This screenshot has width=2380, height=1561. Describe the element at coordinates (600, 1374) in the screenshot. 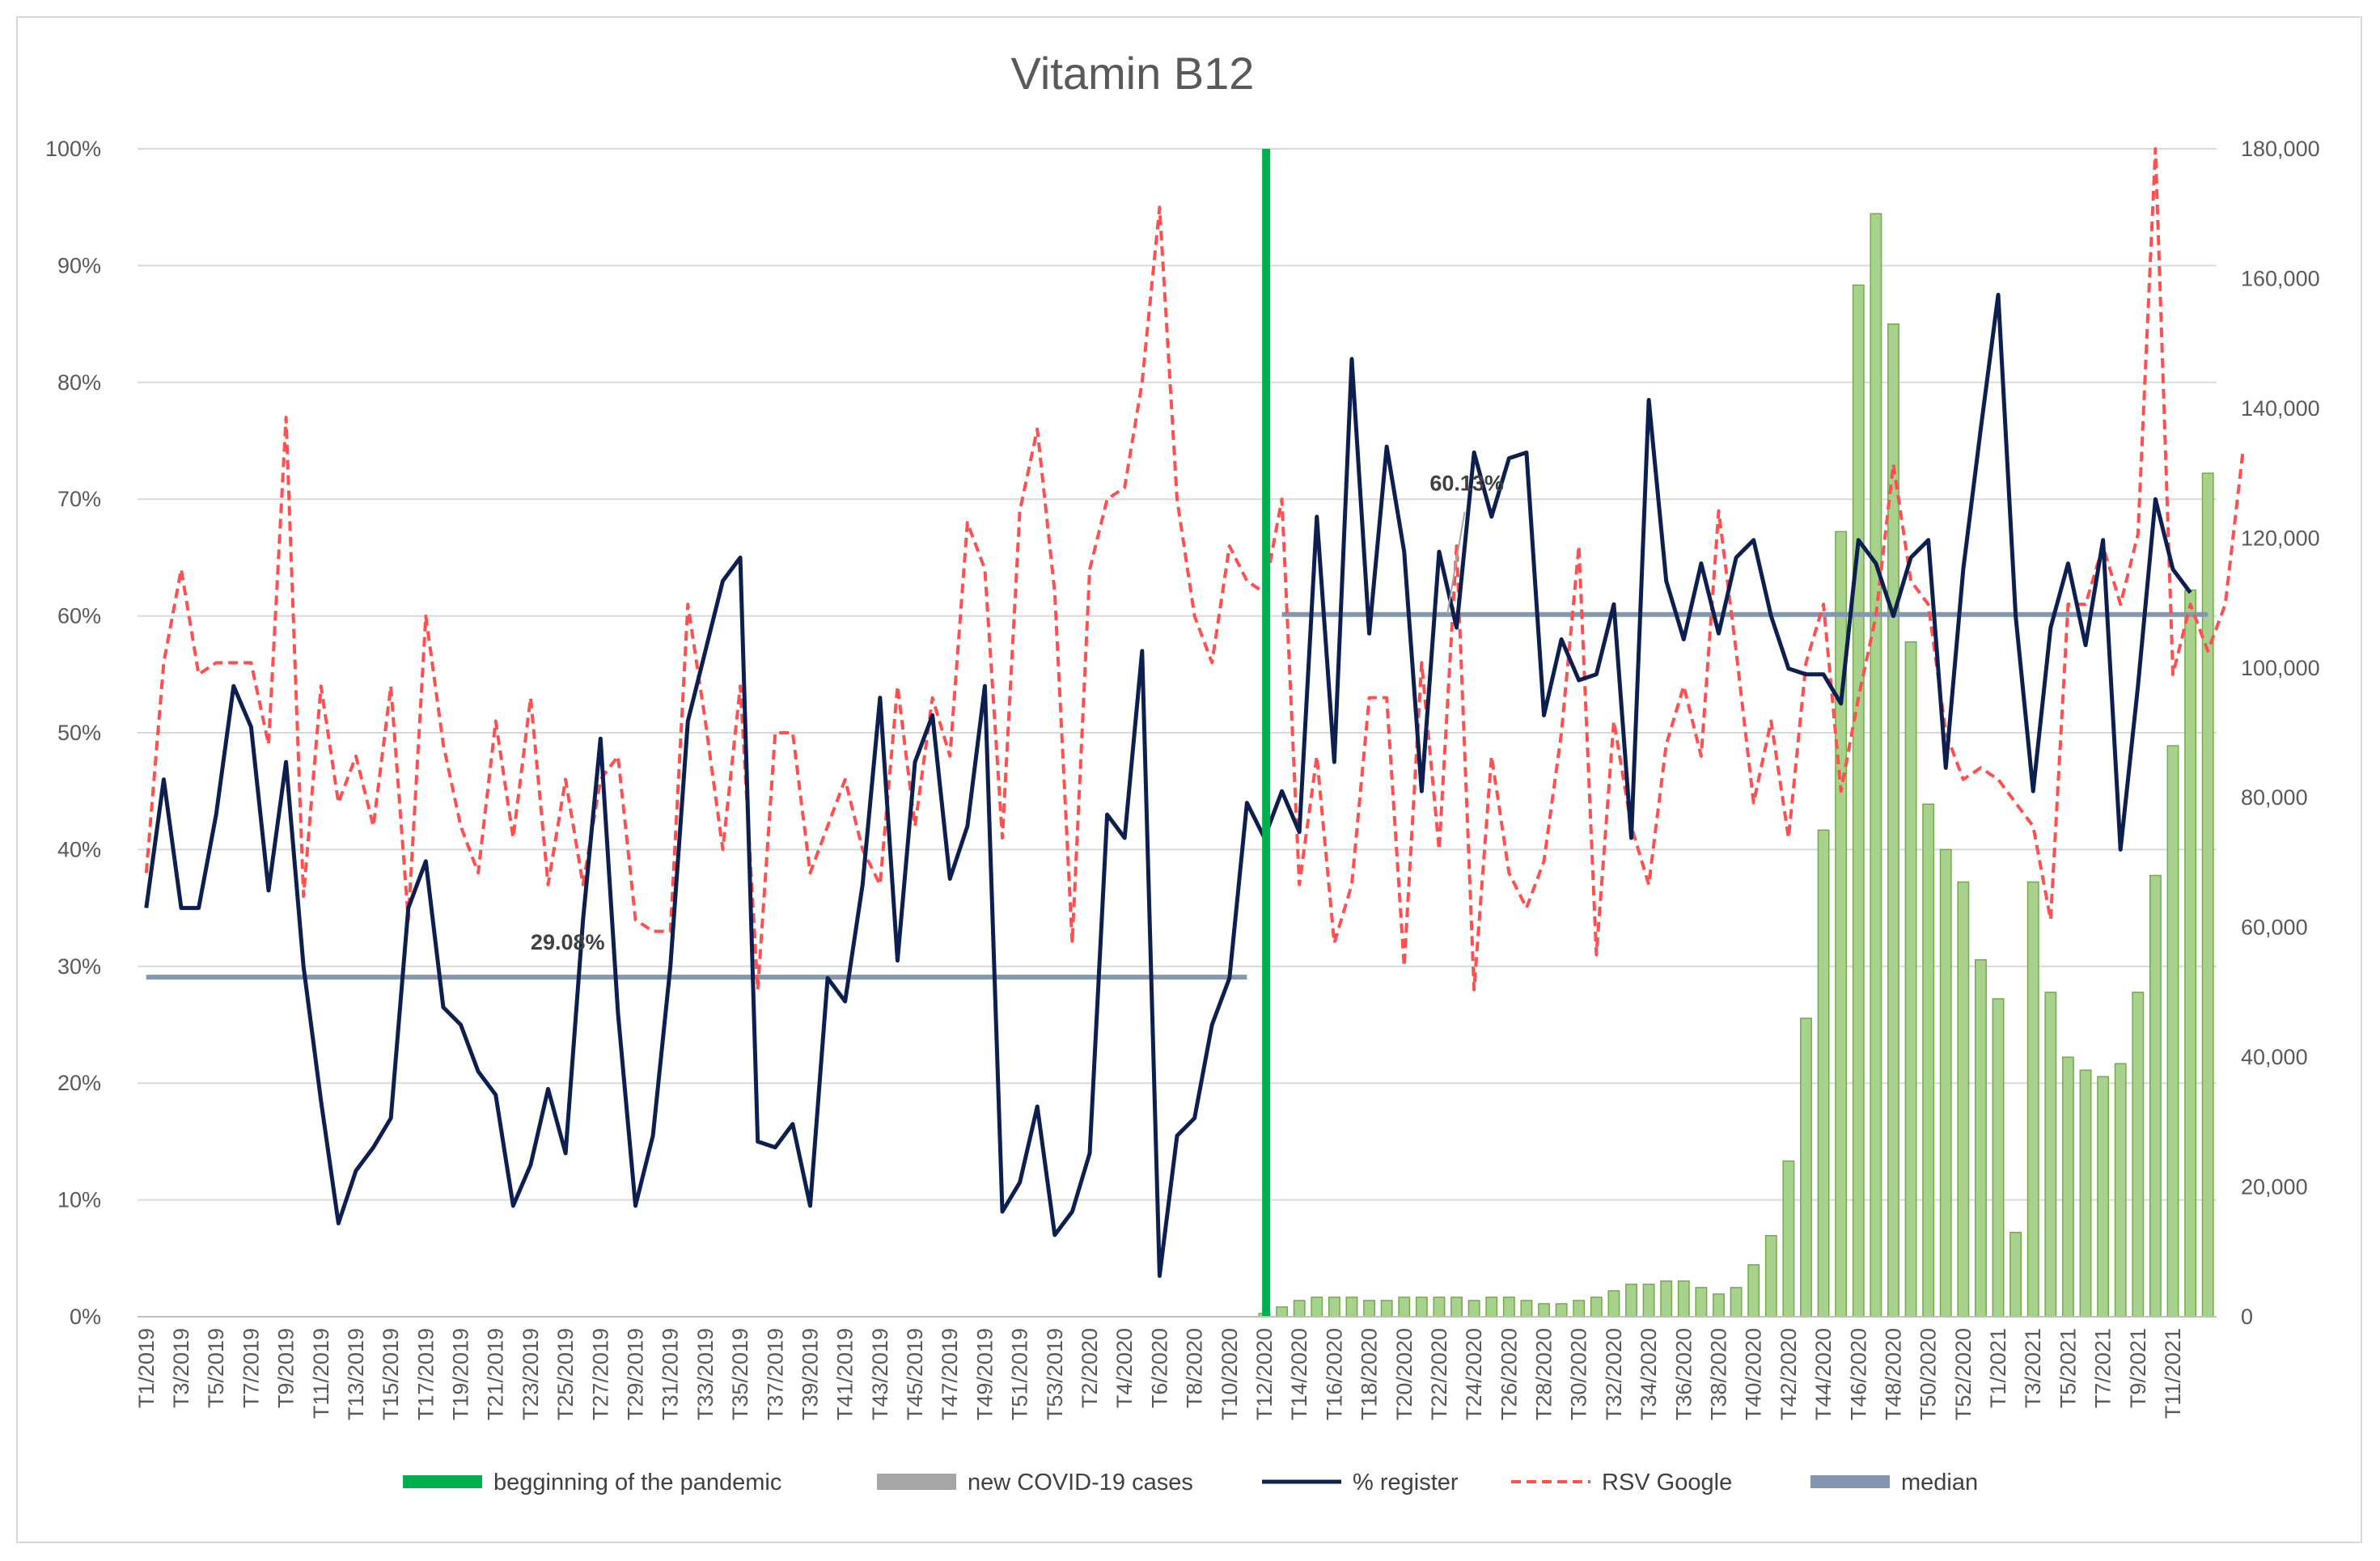

I see `x-tick-label: T27/2019` at that location.